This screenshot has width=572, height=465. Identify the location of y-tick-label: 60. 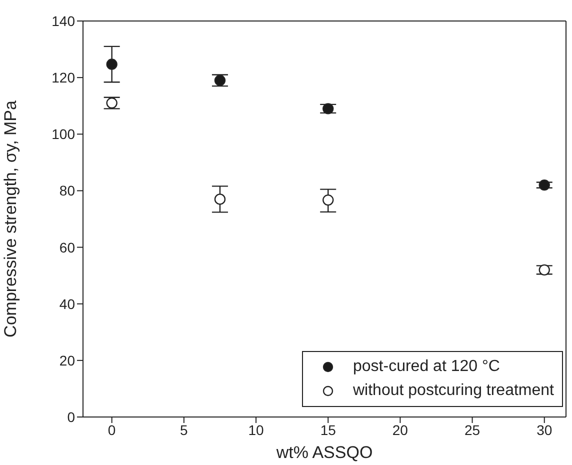
(67, 247).